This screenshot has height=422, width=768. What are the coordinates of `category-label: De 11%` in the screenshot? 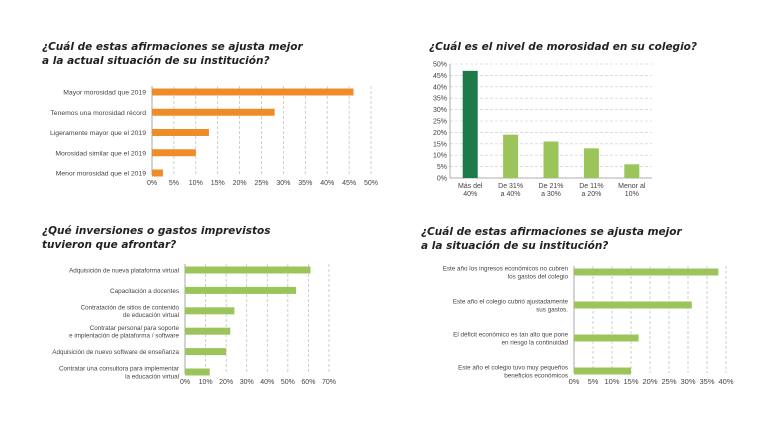 It's located at (591, 186).